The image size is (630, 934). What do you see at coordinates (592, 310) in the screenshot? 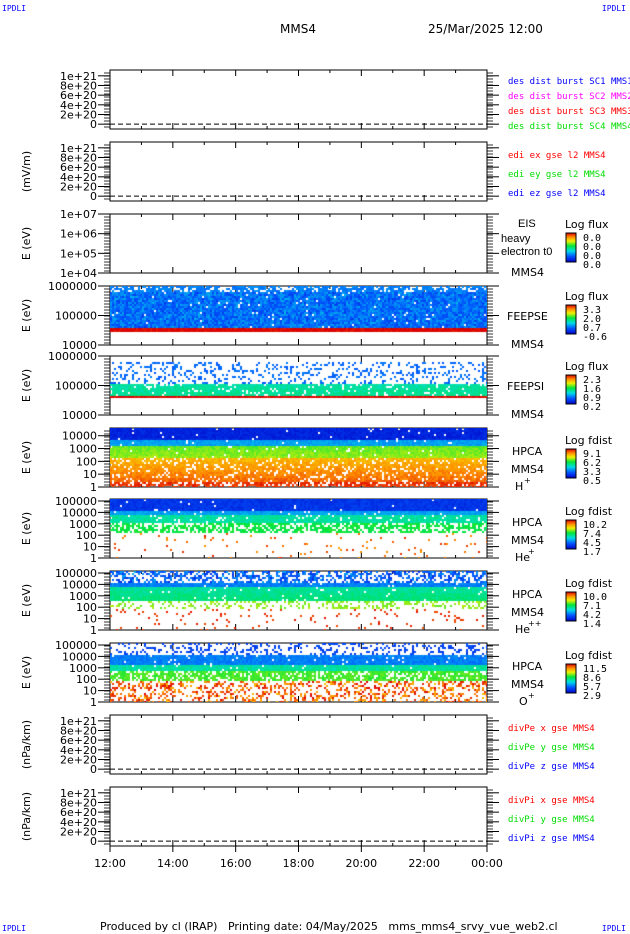
I see `panel-4-colorbar-value: 3.3` at bounding box center [592, 310].